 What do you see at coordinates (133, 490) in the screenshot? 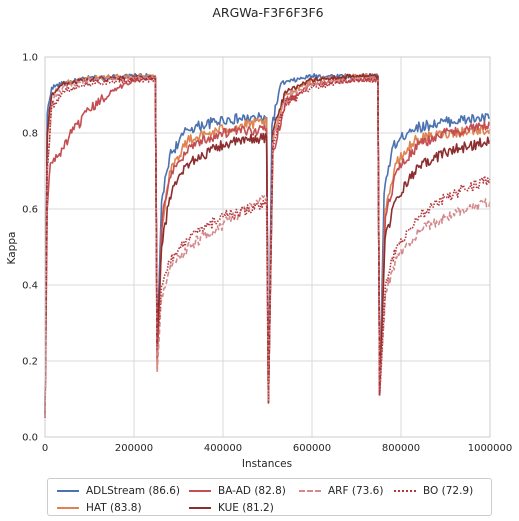
I see `legend-label: ADLStream (86.6)` at bounding box center [133, 490].